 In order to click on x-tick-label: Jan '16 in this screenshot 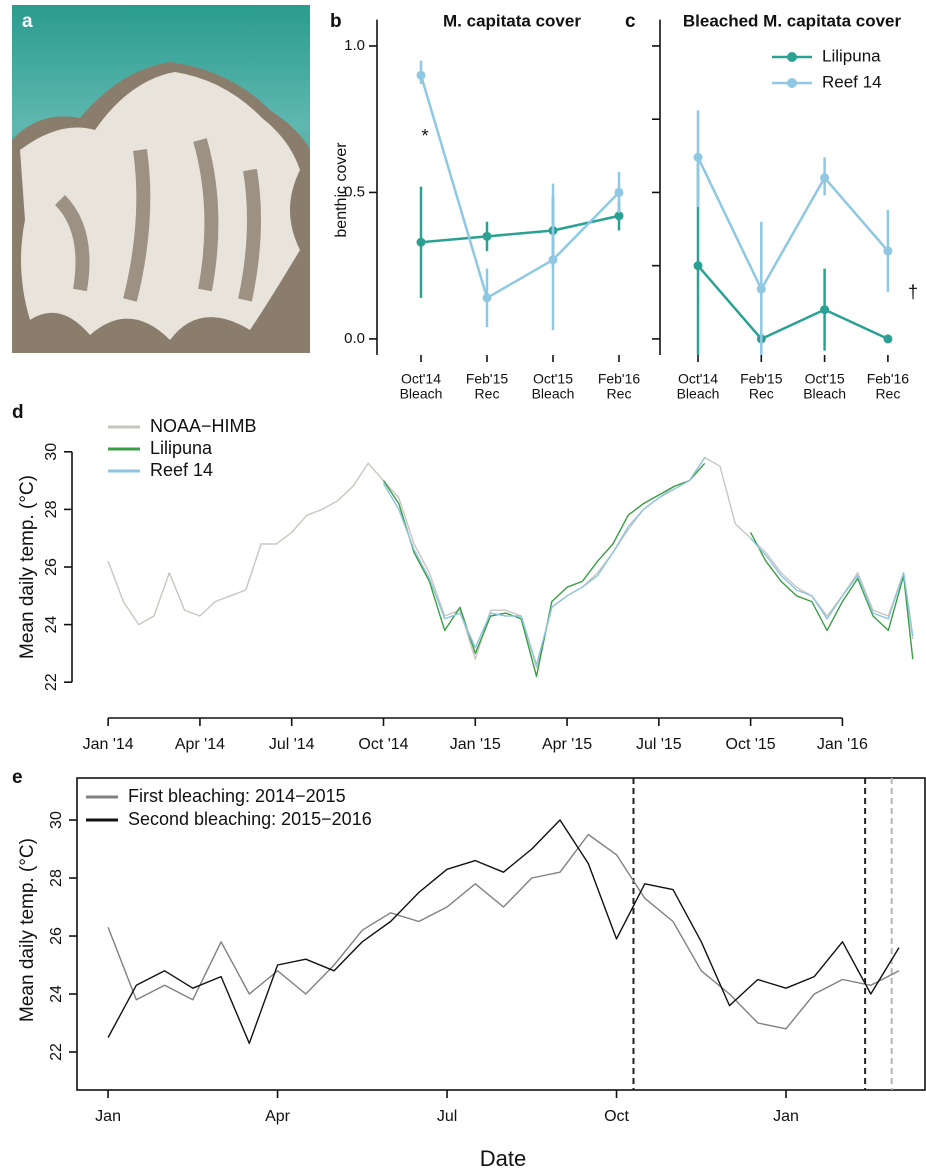, I will do `click(842, 744)`.